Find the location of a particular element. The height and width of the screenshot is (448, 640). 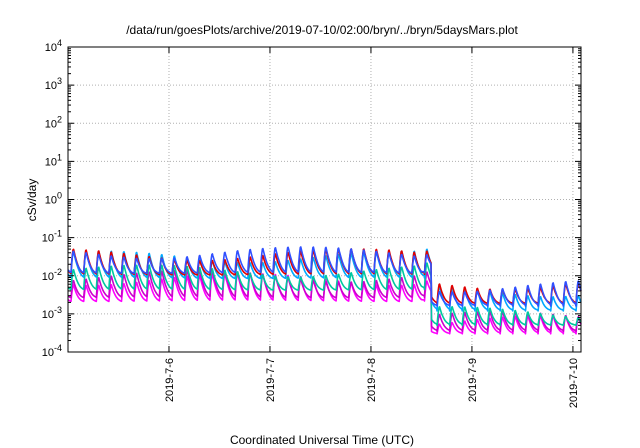

x-tick-label: 2019-7-6 is located at coordinates (170, 380).